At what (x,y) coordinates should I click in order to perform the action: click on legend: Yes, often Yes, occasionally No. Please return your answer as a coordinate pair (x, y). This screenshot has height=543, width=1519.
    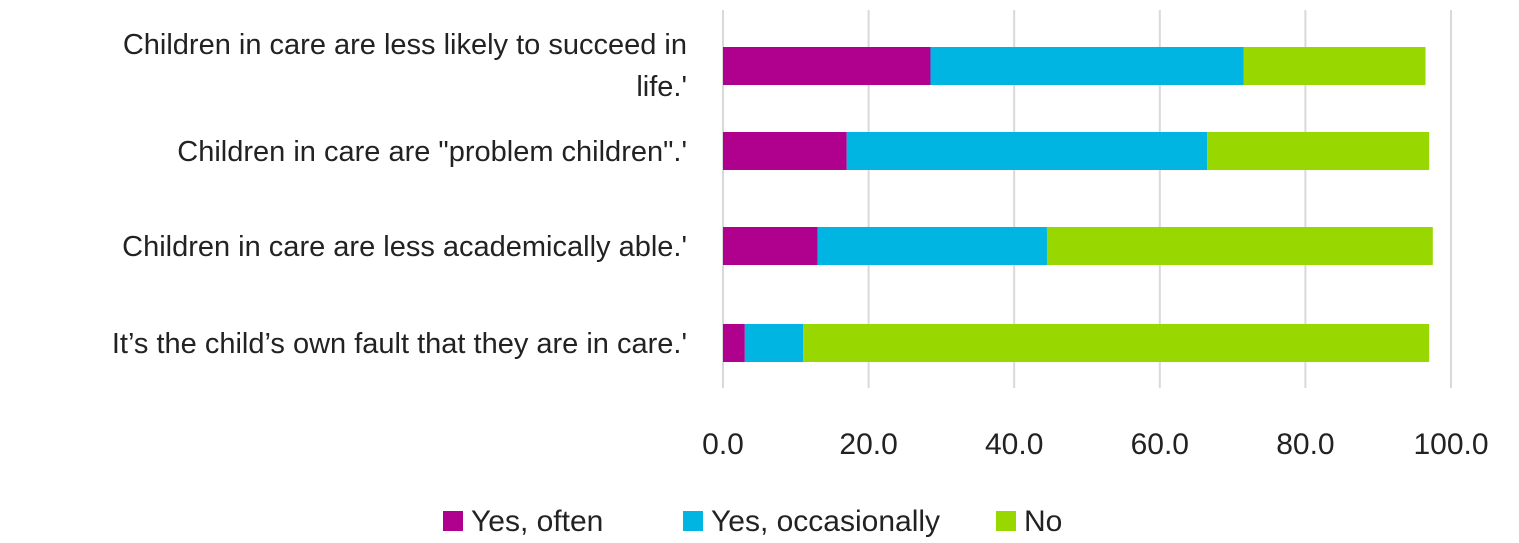
    Looking at the image, I should click on (752, 521).